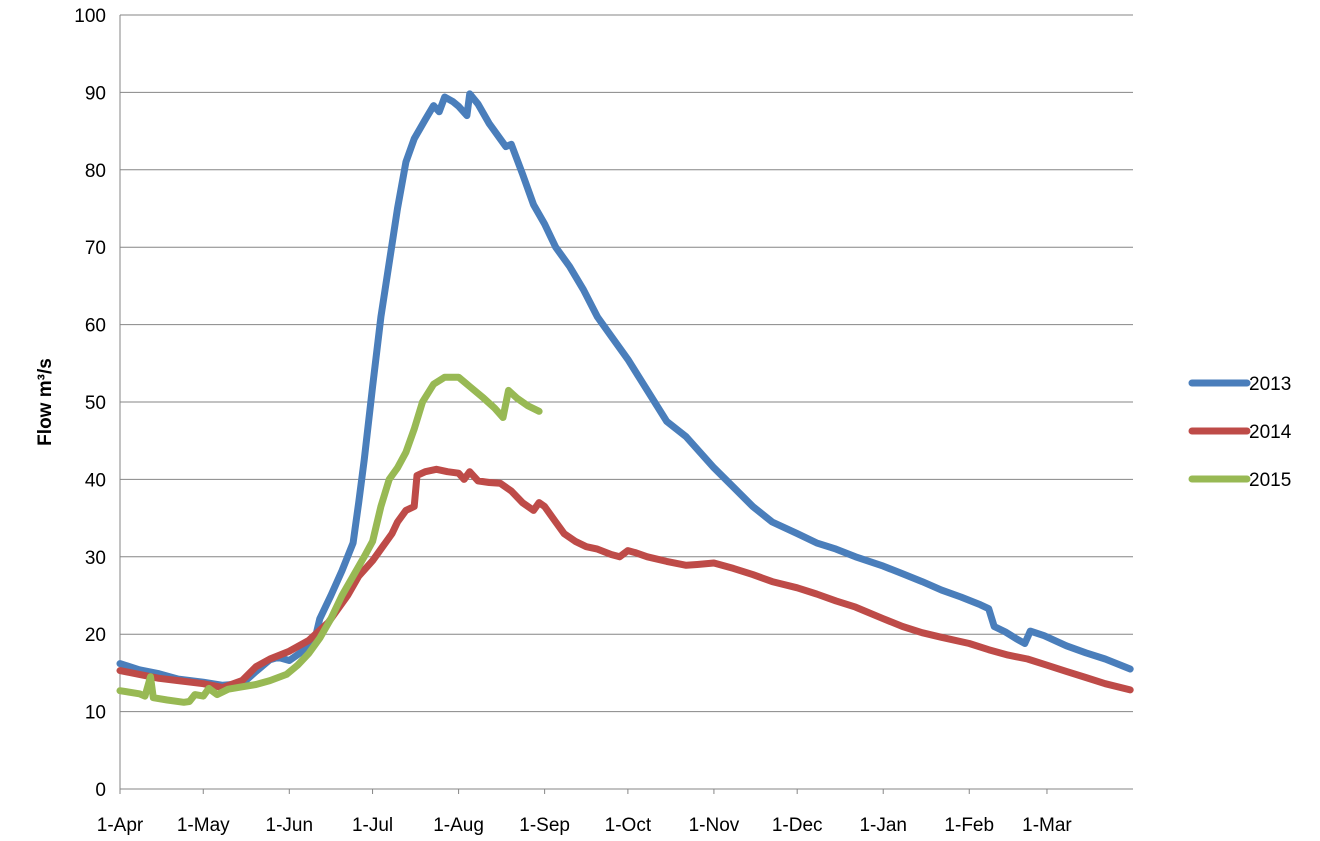 The width and height of the screenshot is (1320, 841). Describe the element at coordinates (628, 825) in the screenshot. I see `x-tick-label: 1-Oct` at that location.